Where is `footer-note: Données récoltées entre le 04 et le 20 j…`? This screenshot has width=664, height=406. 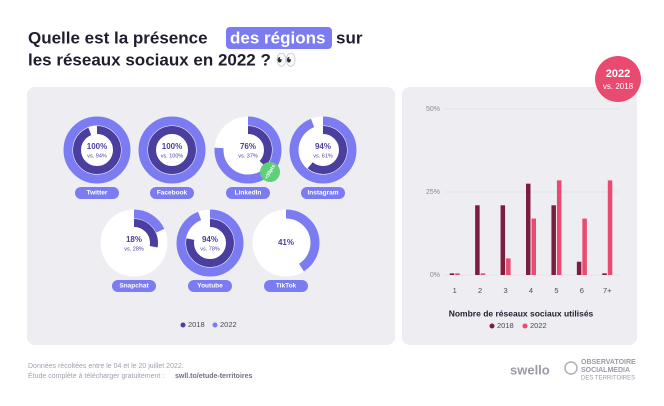 footer-note: Données récoltées entre le 04 et le 20 j… is located at coordinates (106, 366).